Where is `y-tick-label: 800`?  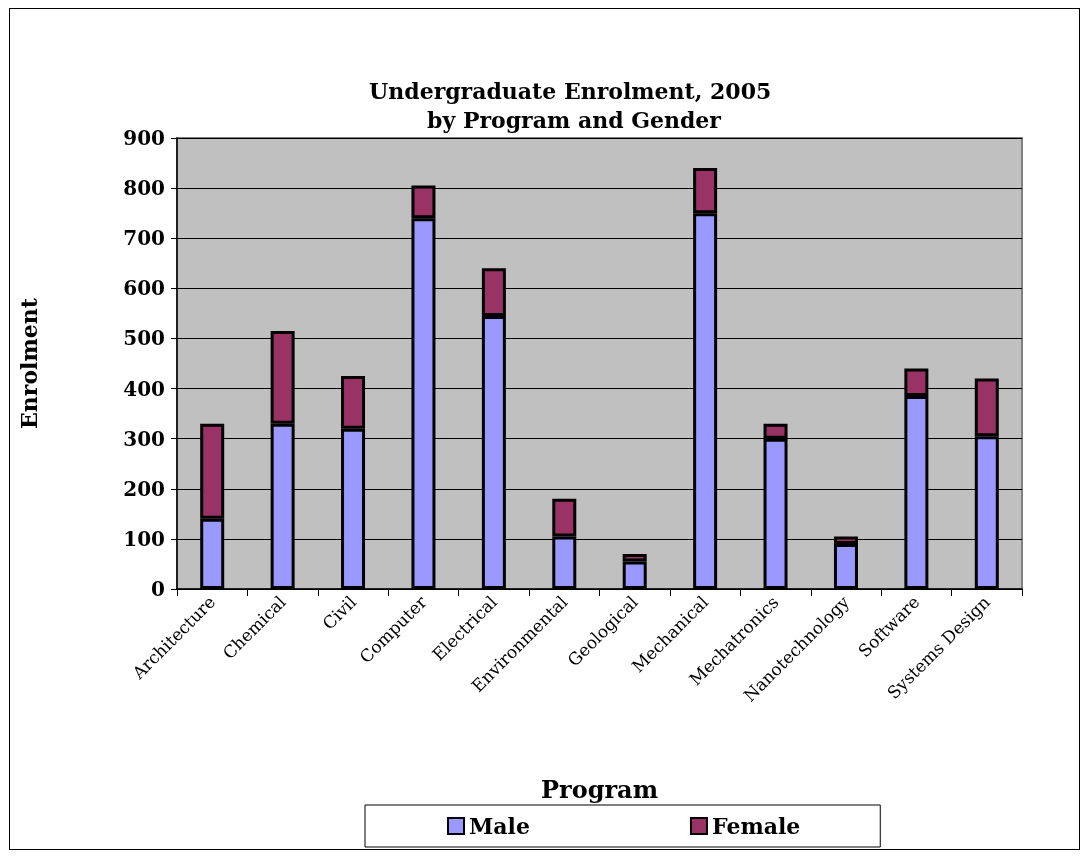
y-tick-label: 800 is located at coordinates (144, 188).